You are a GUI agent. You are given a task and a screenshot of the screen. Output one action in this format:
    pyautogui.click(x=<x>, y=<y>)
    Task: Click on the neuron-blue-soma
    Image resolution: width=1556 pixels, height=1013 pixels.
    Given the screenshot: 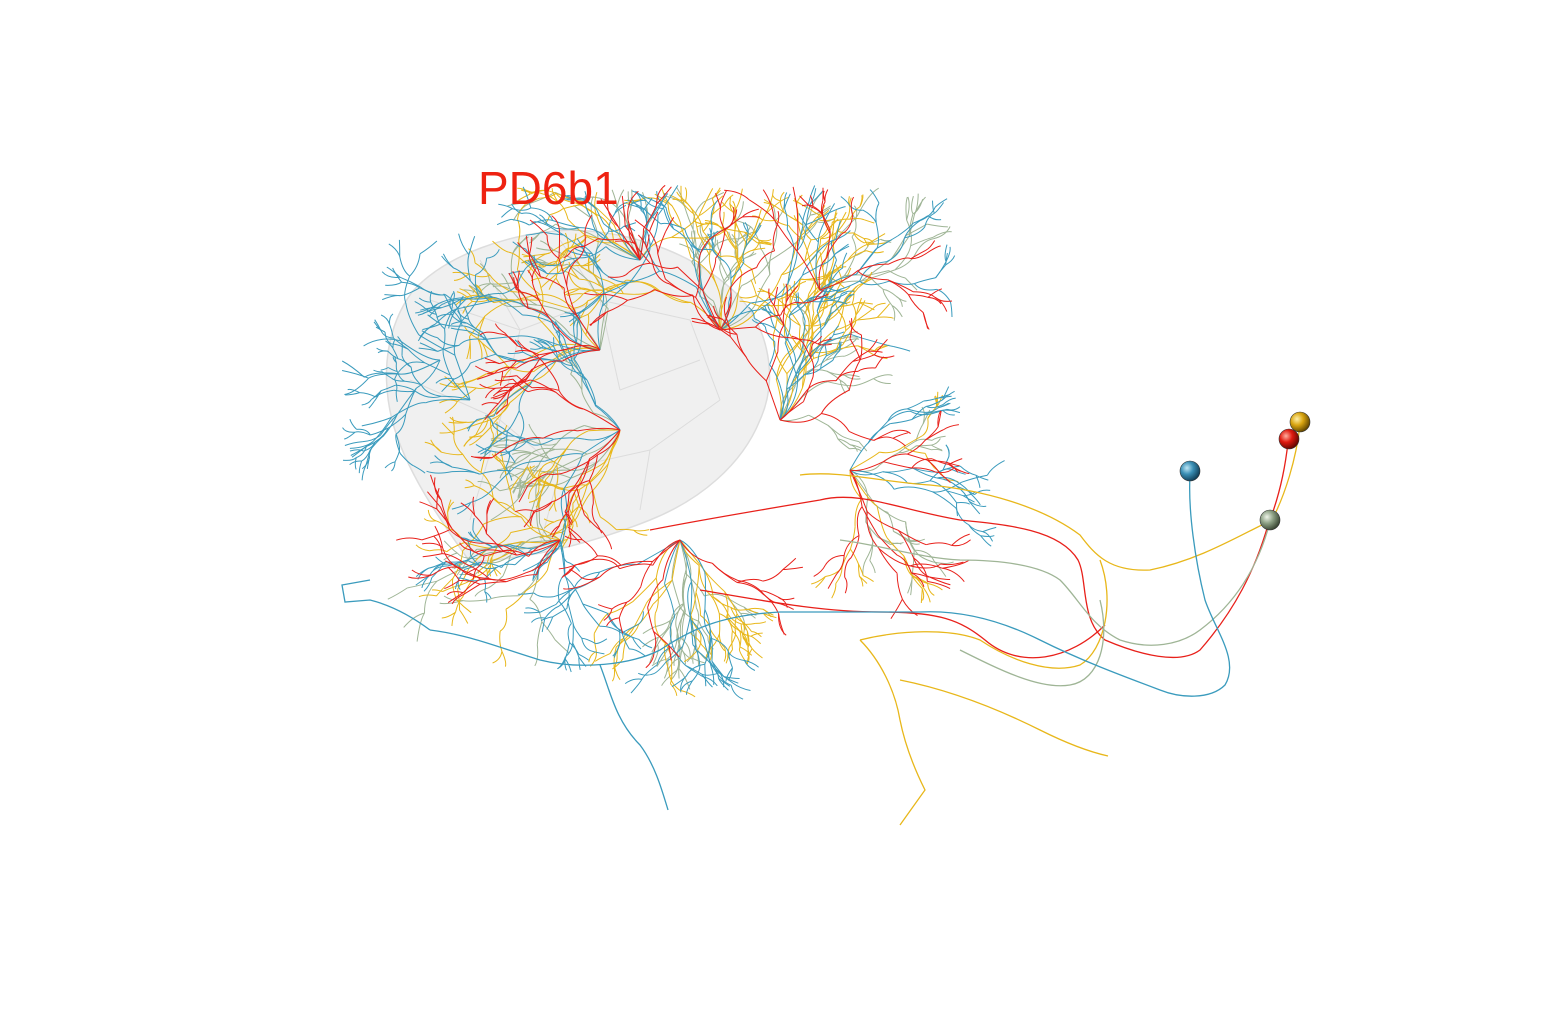 What is the action you would take?
    pyautogui.click(x=1190, y=471)
    